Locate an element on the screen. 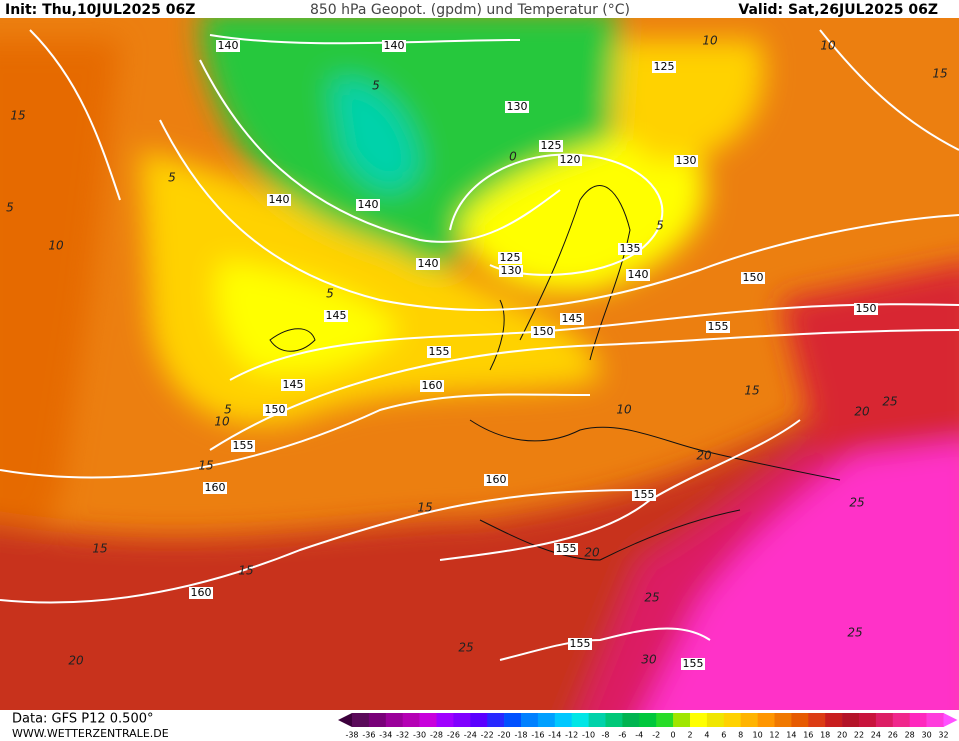 The image size is (959, 741). colorbar-label: -6 is located at coordinates (622, 735).